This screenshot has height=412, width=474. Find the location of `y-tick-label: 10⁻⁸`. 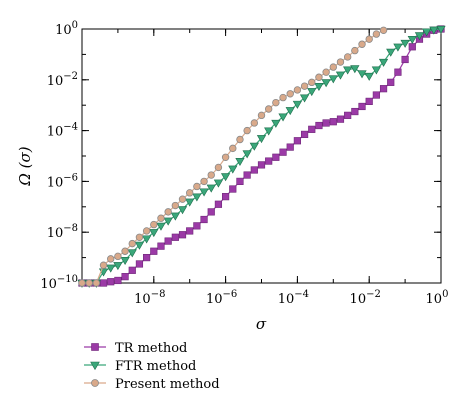

y-tick-label: 10⁻⁸ is located at coordinates (62, 232).